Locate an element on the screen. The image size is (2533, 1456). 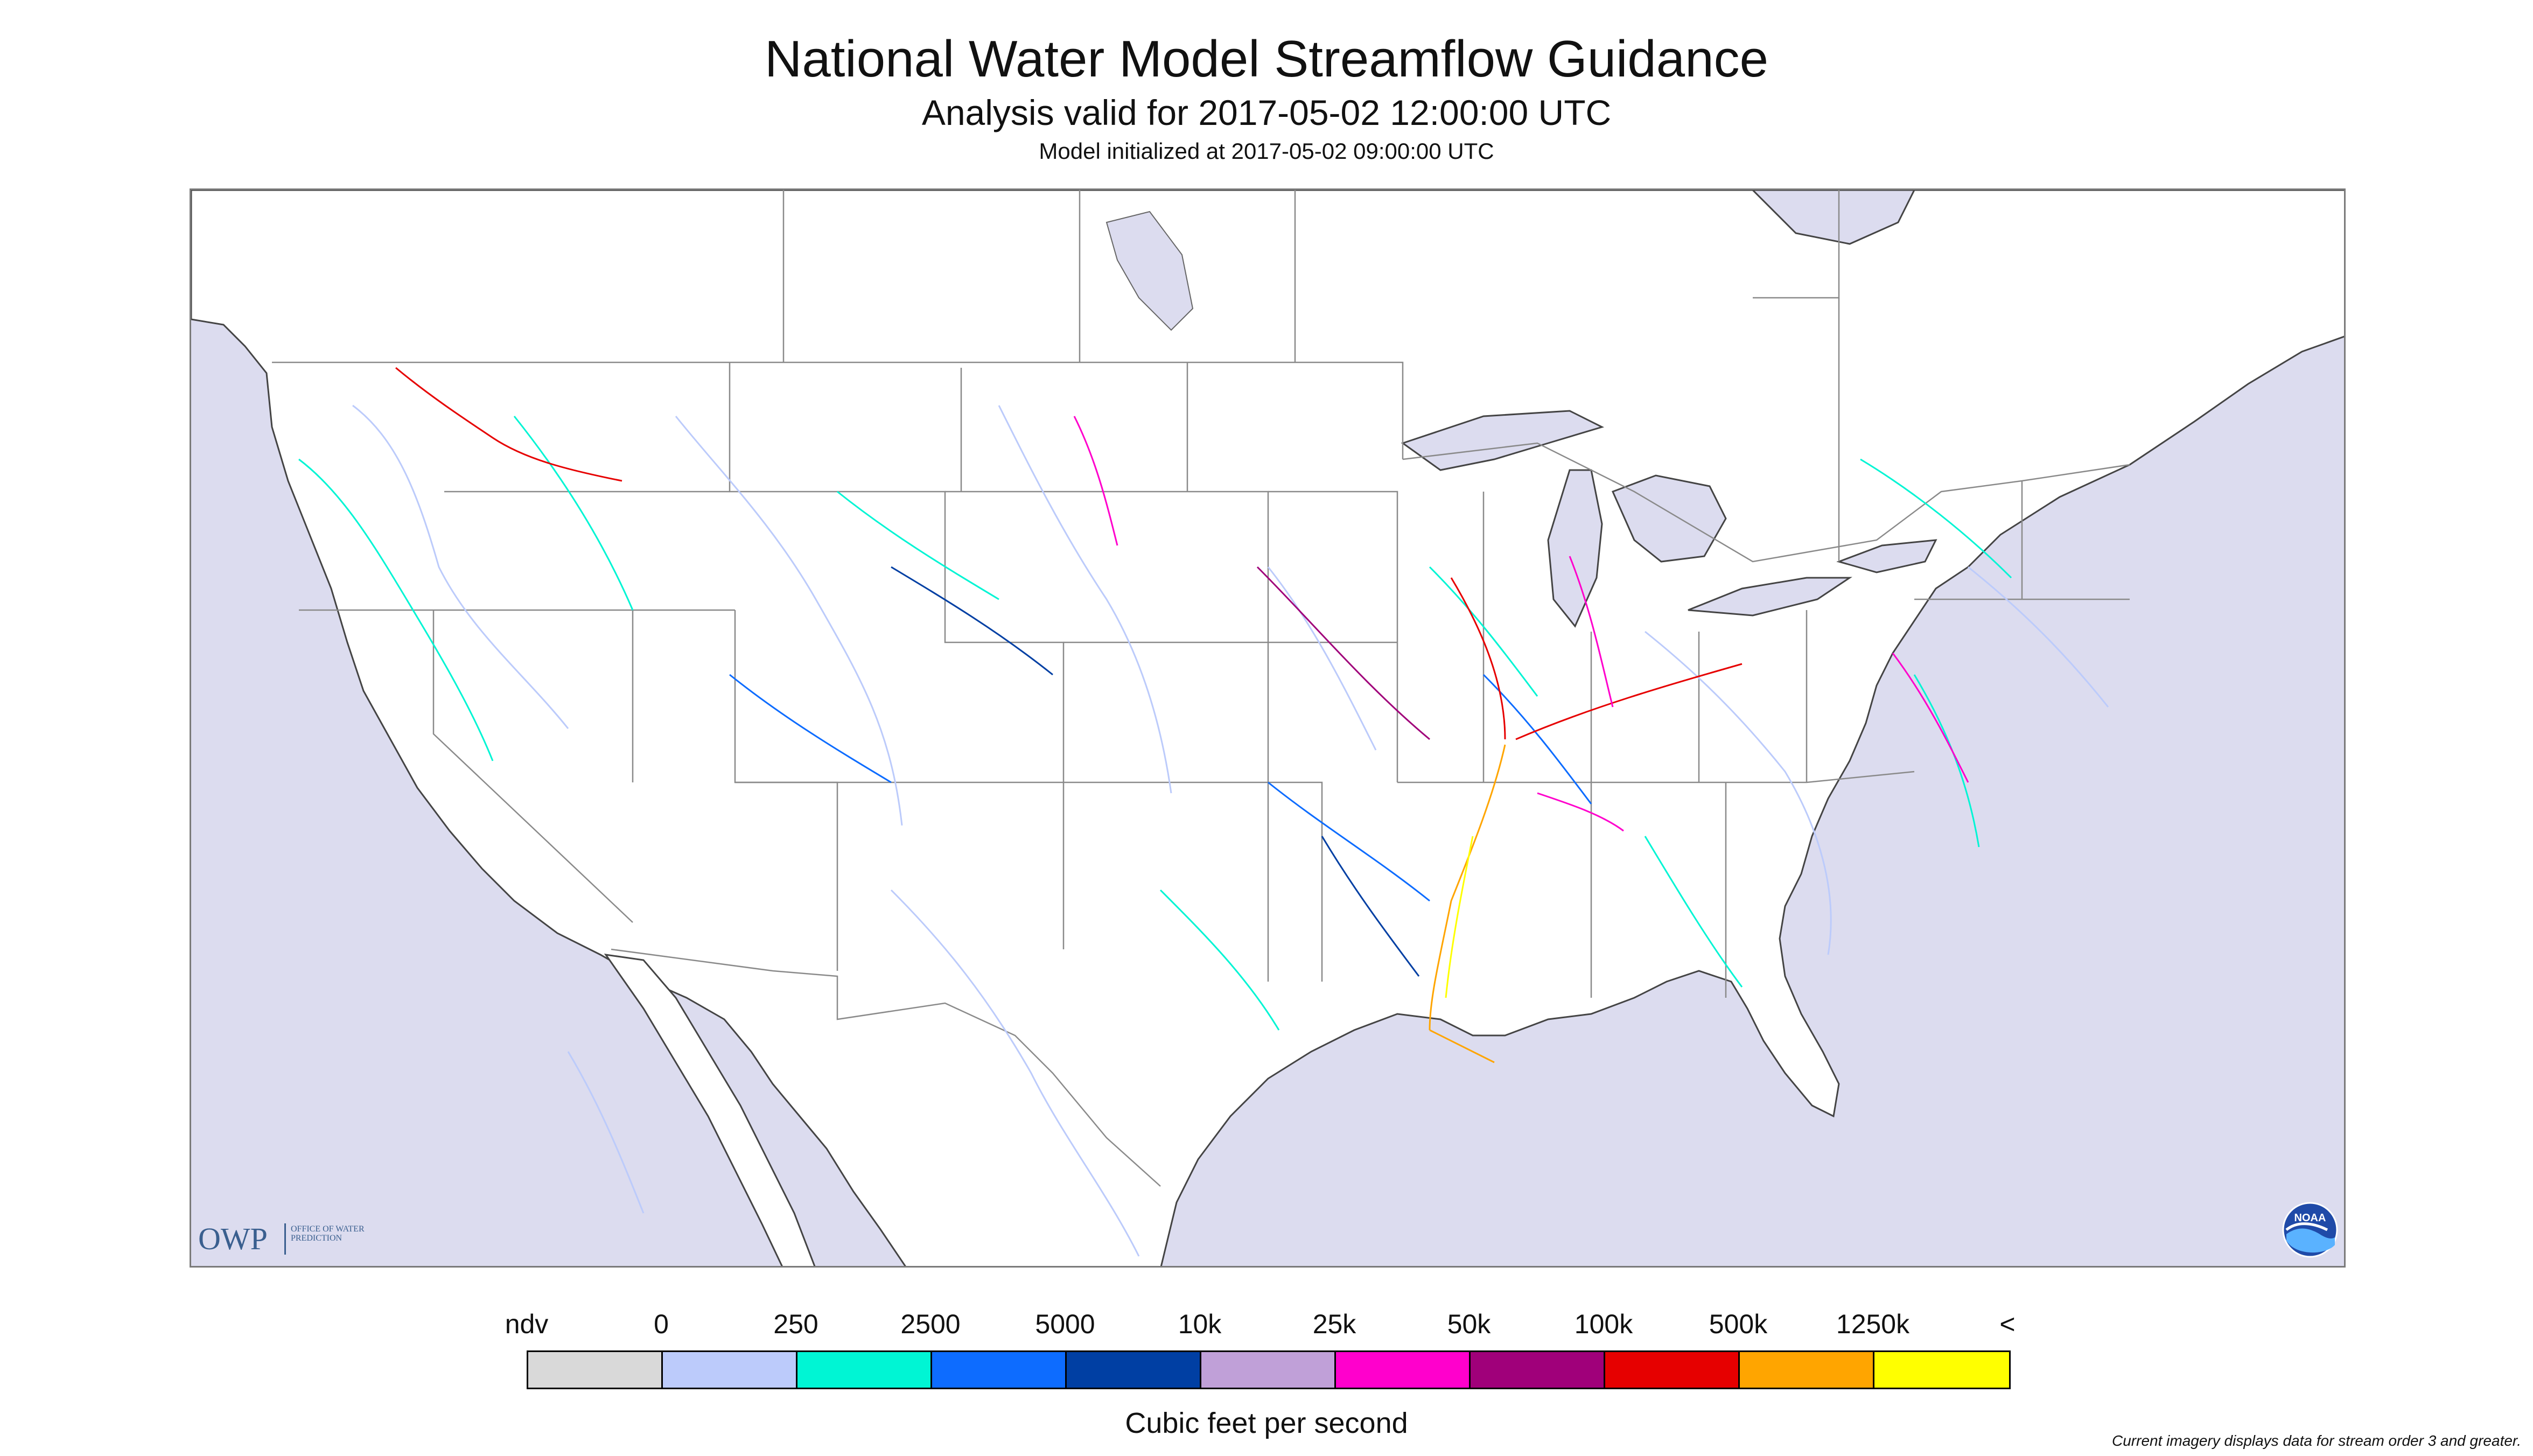
legend-label: 10k is located at coordinates (1200, 1324).